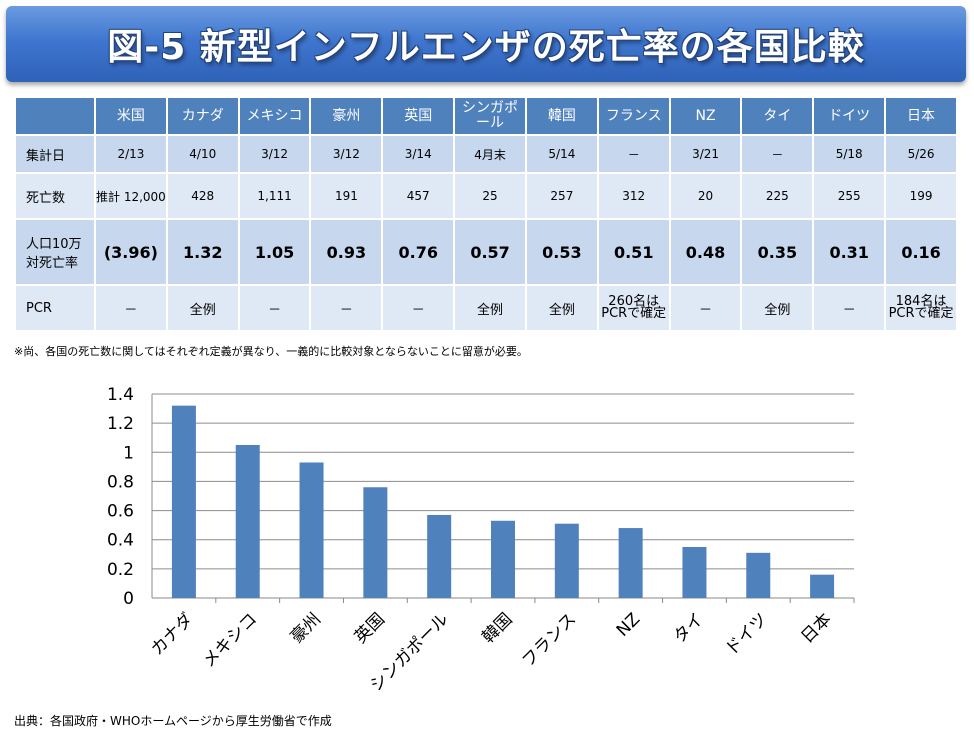 The width and height of the screenshot is (974, 740). I want to click on x-tick-label: メキシコ, so click(230, 640).